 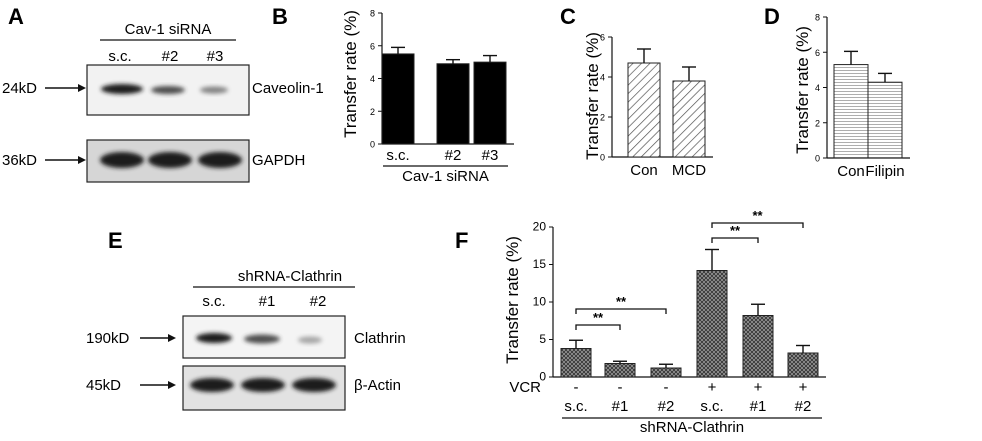 I want to click on category-label: #3, so click(x=490, y=155).